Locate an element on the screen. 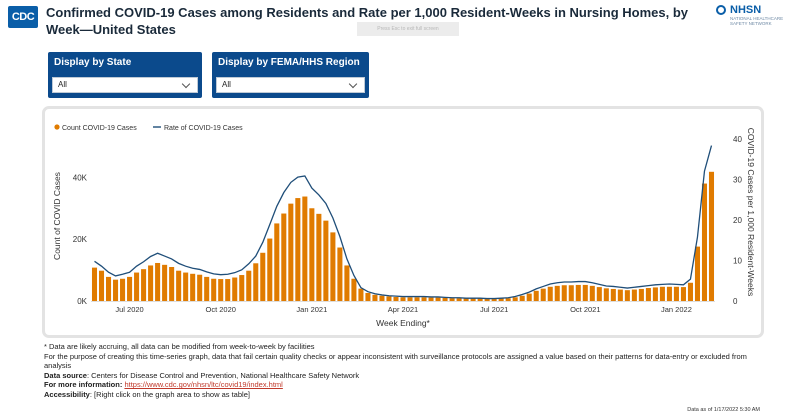 This screenshot has width=800, height=415. nhsn-logo-icon is located at coordinates (721, 10).